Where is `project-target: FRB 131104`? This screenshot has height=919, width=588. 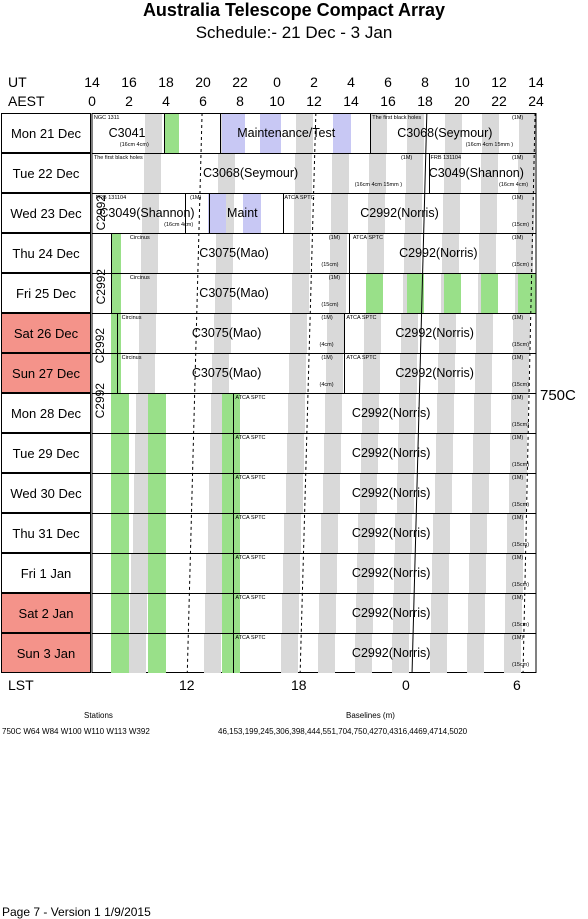 project-target: FRB 131104 is located at coordinates (446, 158).